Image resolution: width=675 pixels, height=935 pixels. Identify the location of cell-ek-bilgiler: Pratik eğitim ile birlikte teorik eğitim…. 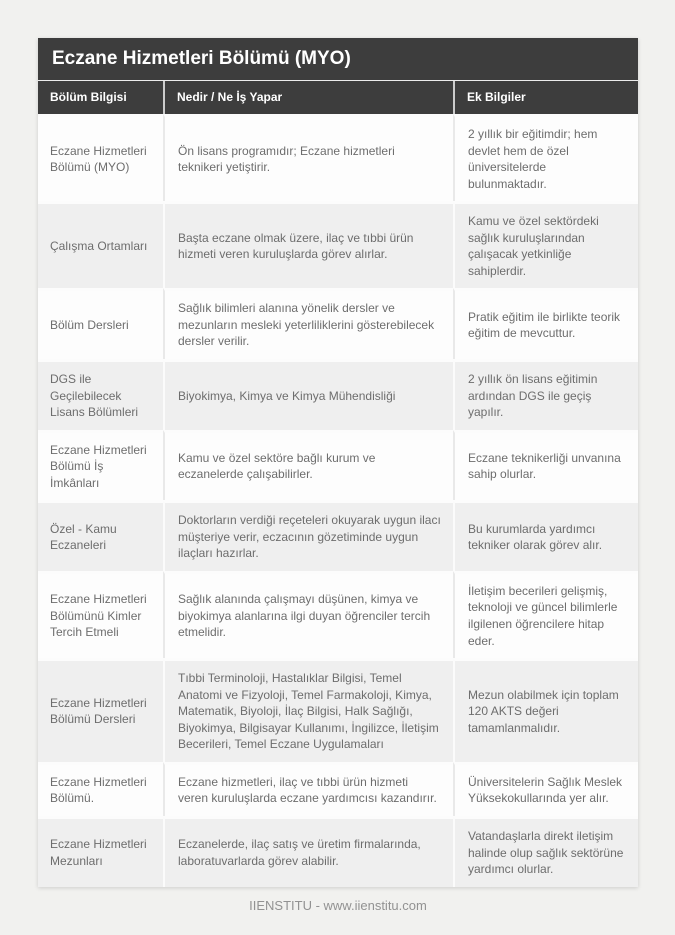
(545, 324).